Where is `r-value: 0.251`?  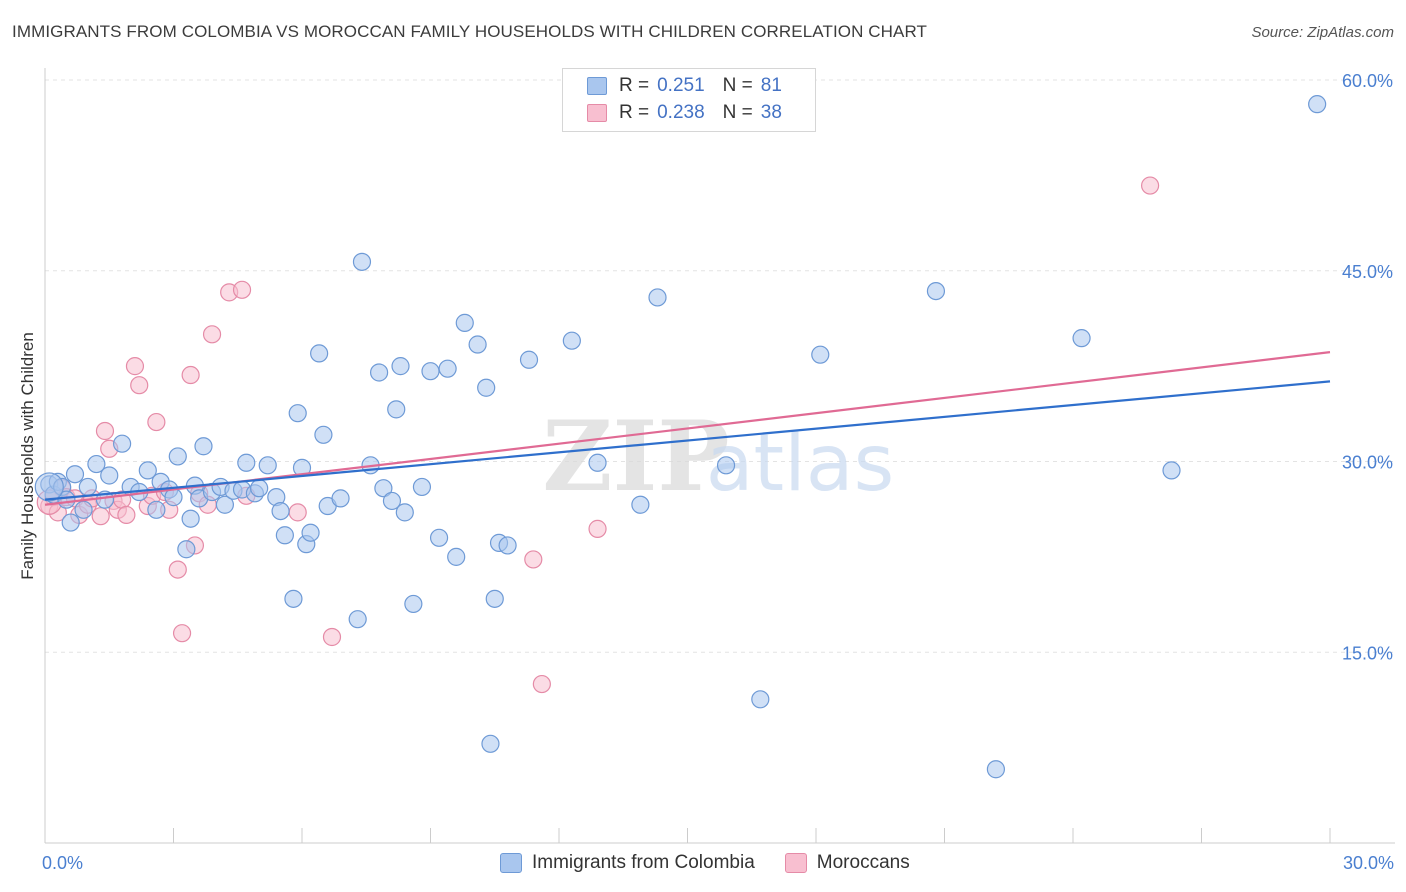
r-value: 0.251 is located at coordinates (681, 85).